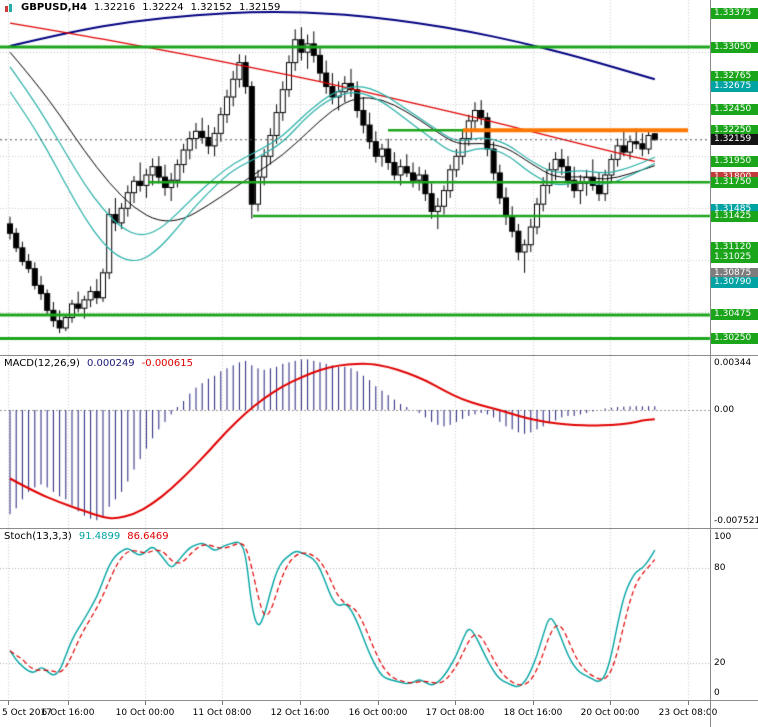 The image size is (758, 727). Describe the element at coordinates (455, 713) in the screenshot. I see `time-axis-label: 17 Oct 08:00` at that location.